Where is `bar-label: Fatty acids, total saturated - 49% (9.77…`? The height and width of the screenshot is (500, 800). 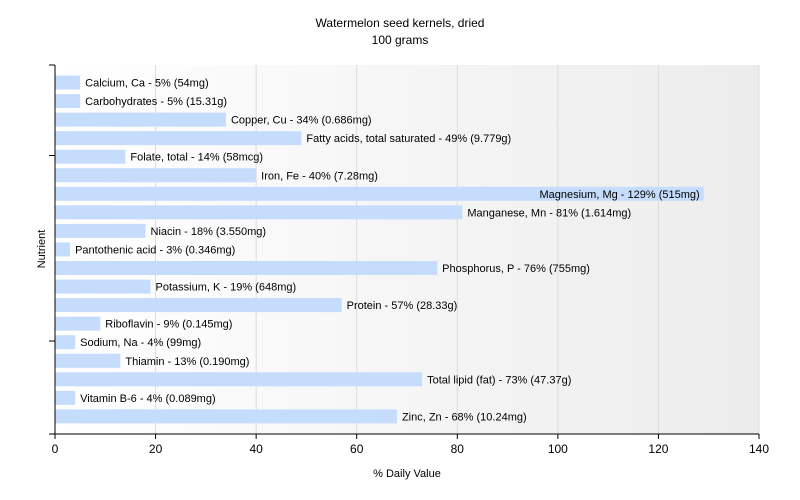
bar-label: Fatty acids, total saturated - 49% (9.77… is located at coordinates (408, 139).